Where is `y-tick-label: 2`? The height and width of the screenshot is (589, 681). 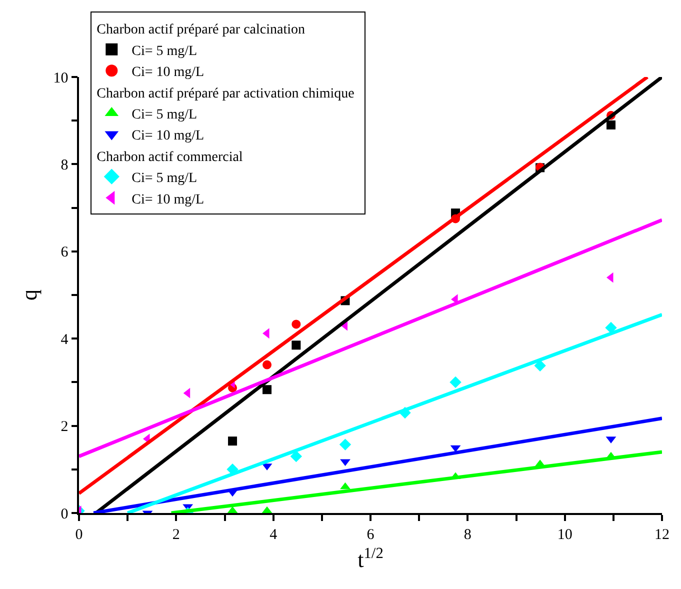
y-tick-label: 2 is located at coordinates (64, 427).